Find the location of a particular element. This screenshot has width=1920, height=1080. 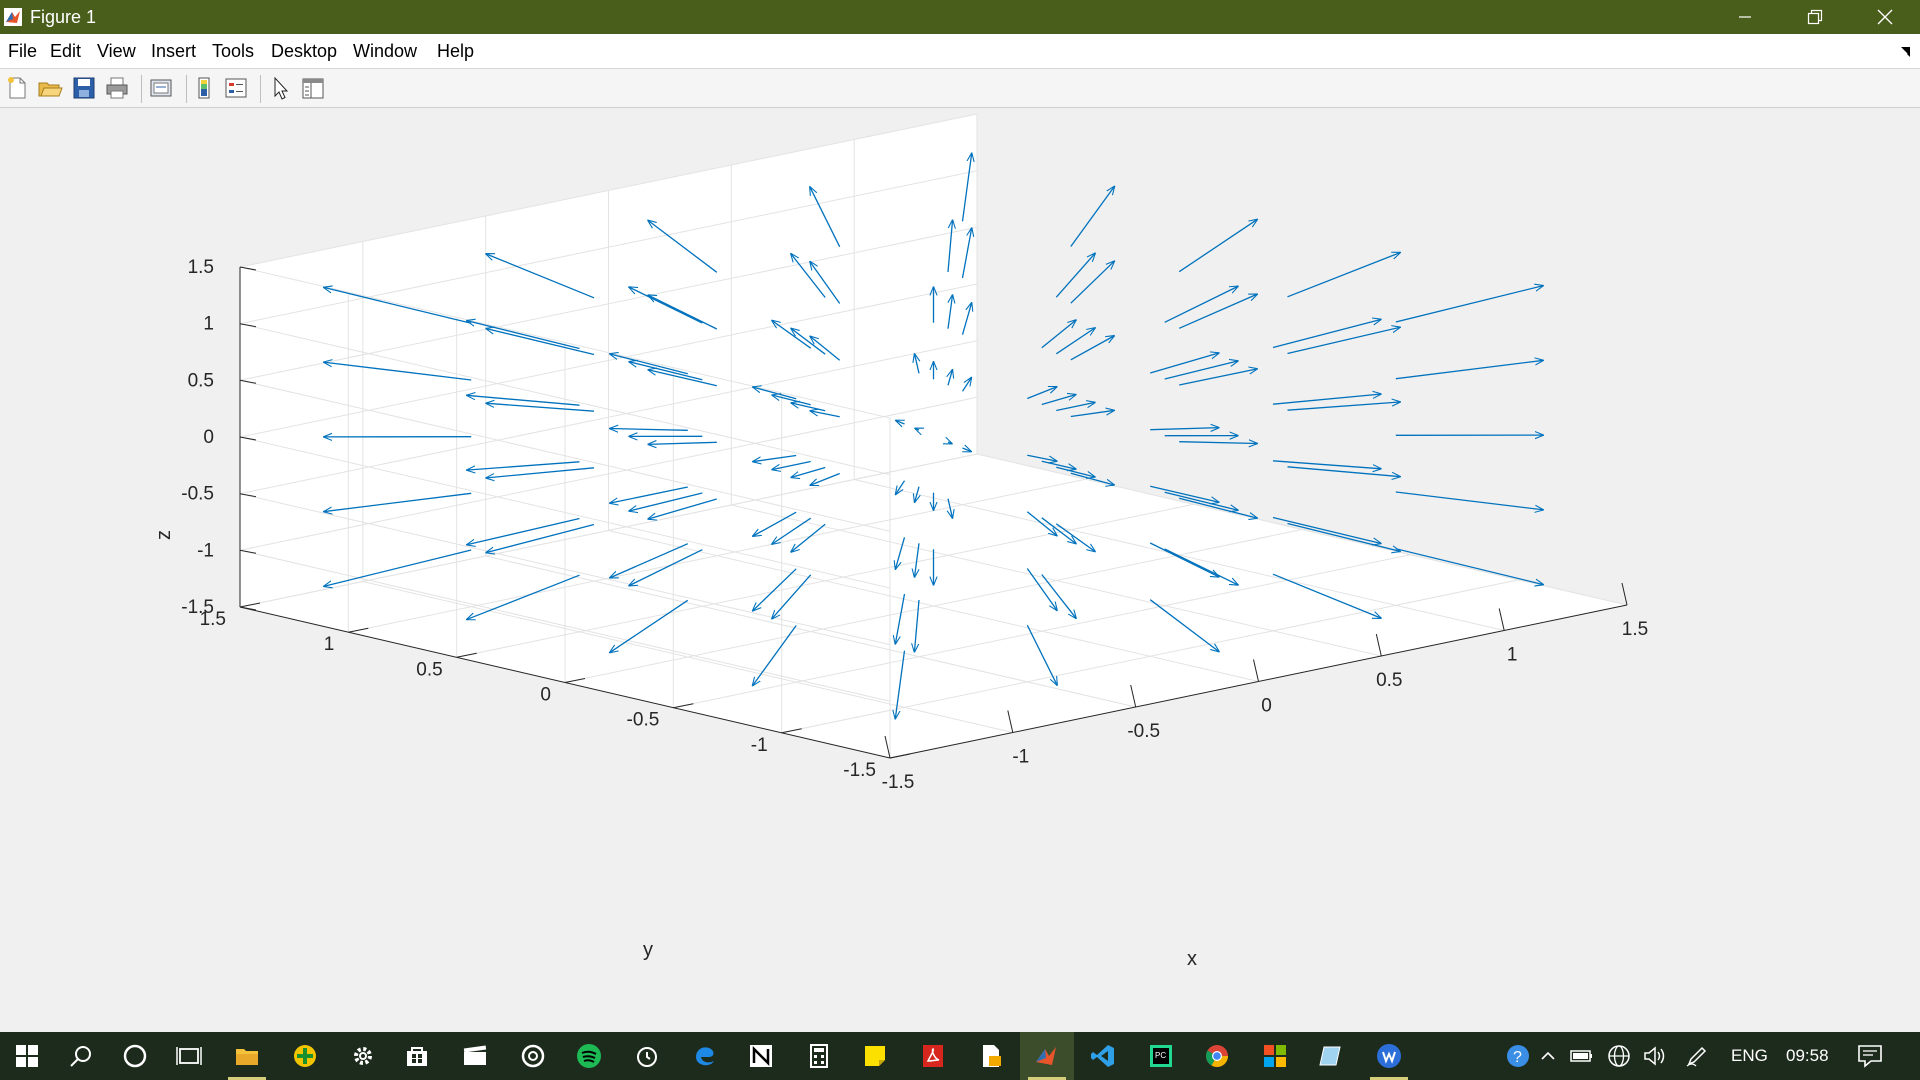

taskbar-task-view is located at coordinates (189, 1056).